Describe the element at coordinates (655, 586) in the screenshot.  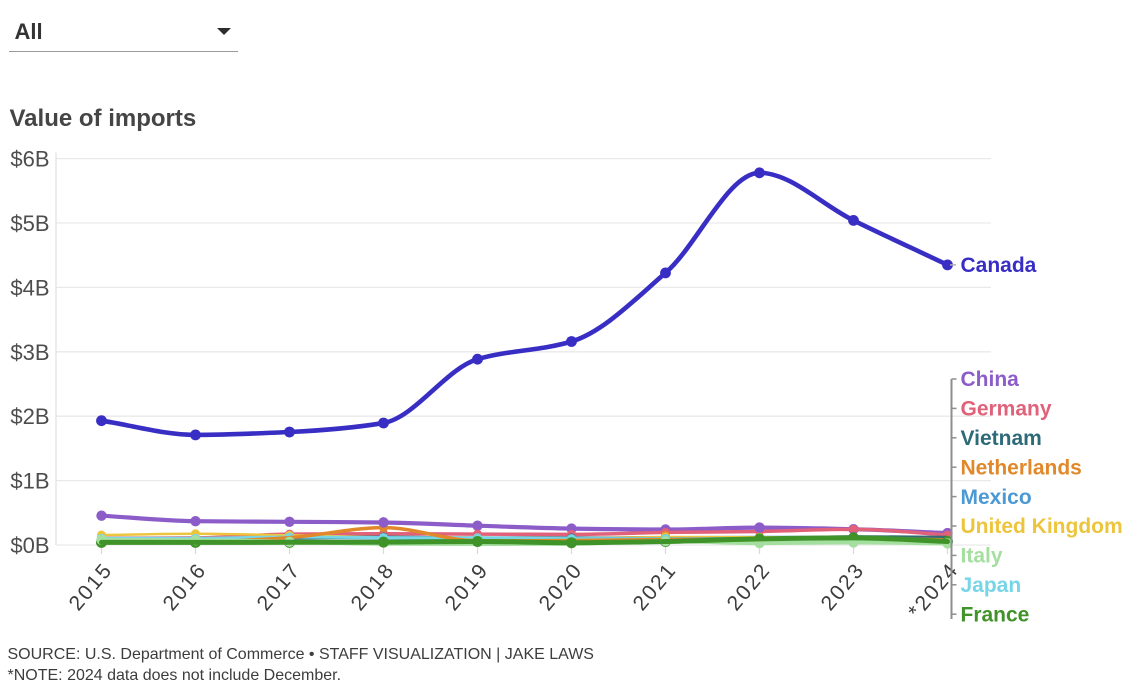
I see `svg-text: 2021` at that location.